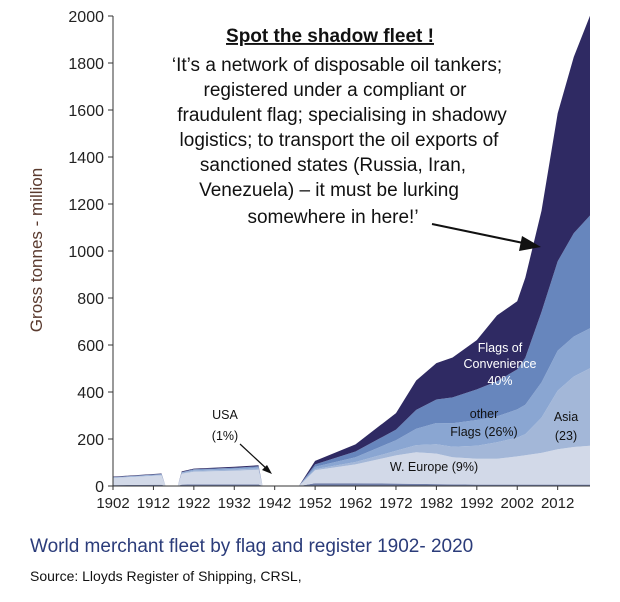 Image resolution: width=620 pixels, height=602 pixels. I want to click on annotation-title: Spot the shadow fleet !, so click(330, 36).